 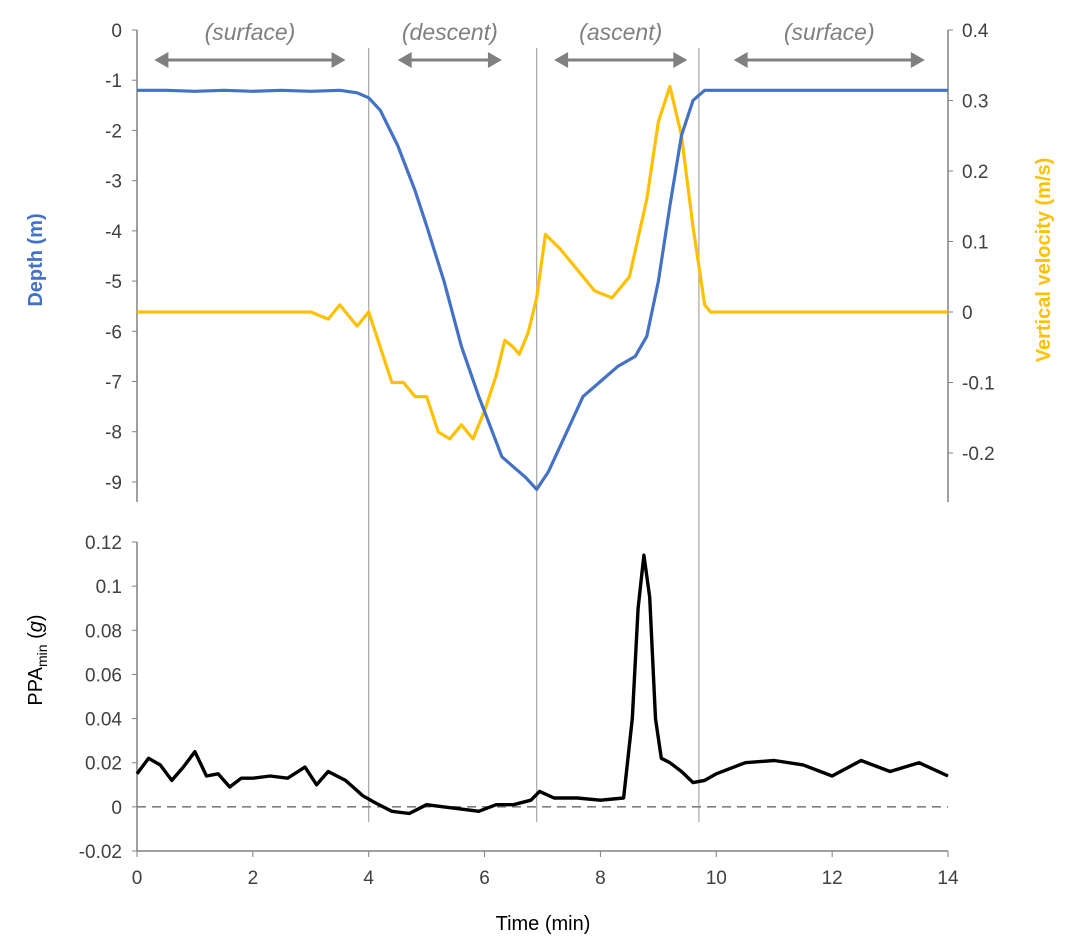 What do you see at coordinates (103, 631) in the screenshot?
I see `ppa-tick-label: 0.08` at bounding box center [103, 631].